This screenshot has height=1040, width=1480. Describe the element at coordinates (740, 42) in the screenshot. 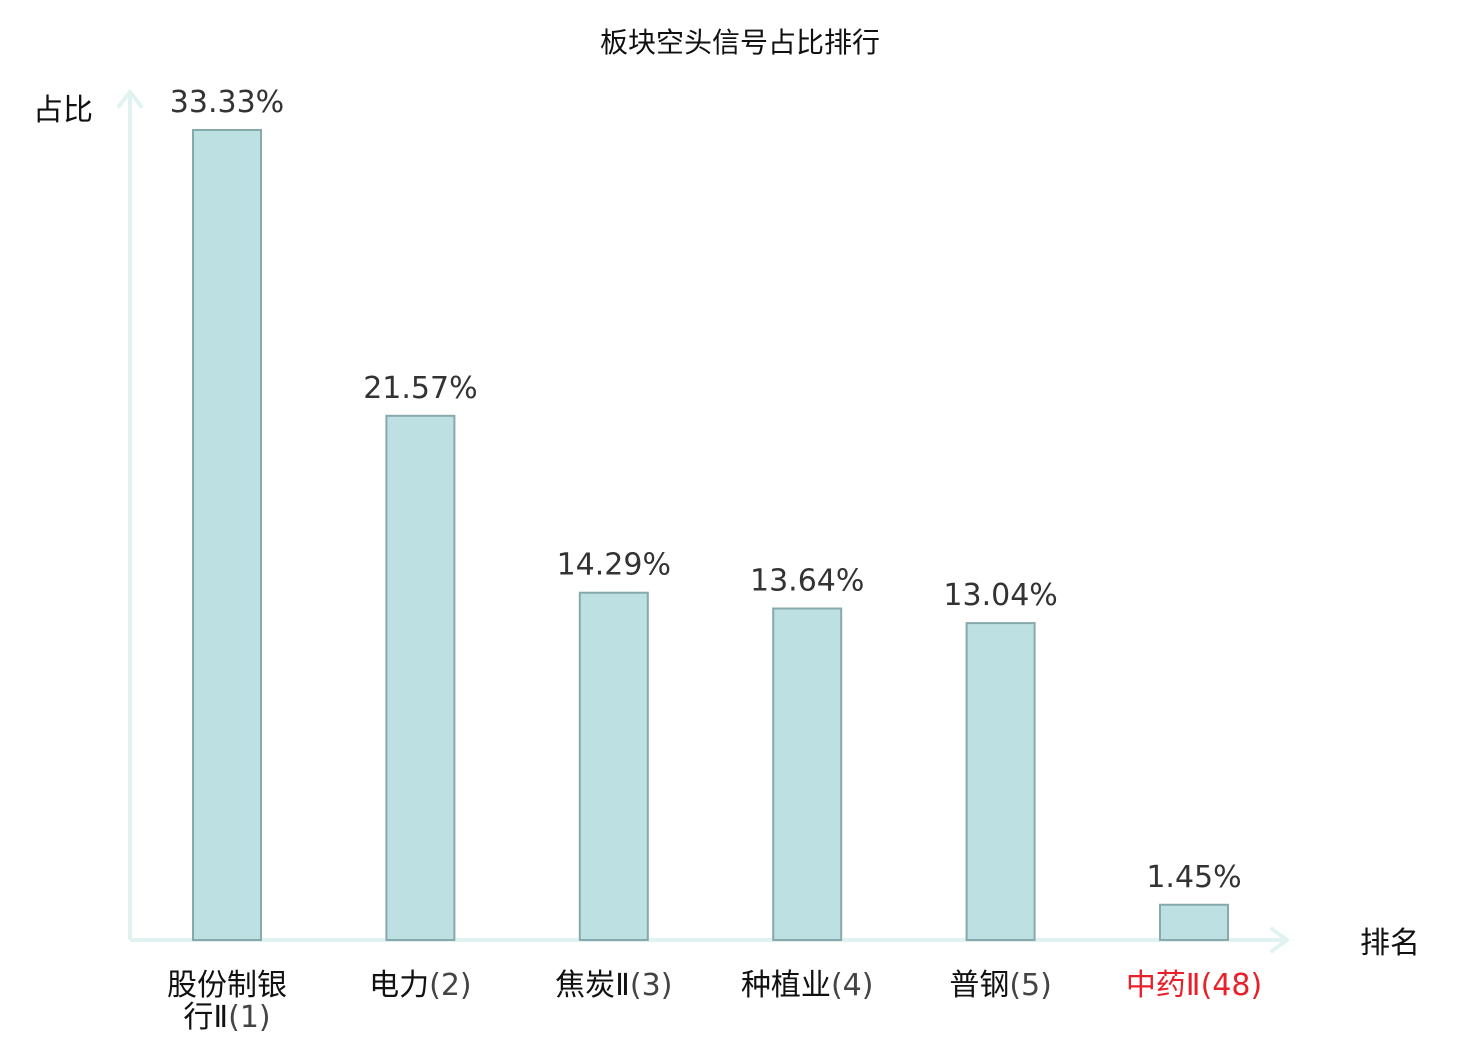

I see `chart-title: 板块空头信号占比排行` at that location.